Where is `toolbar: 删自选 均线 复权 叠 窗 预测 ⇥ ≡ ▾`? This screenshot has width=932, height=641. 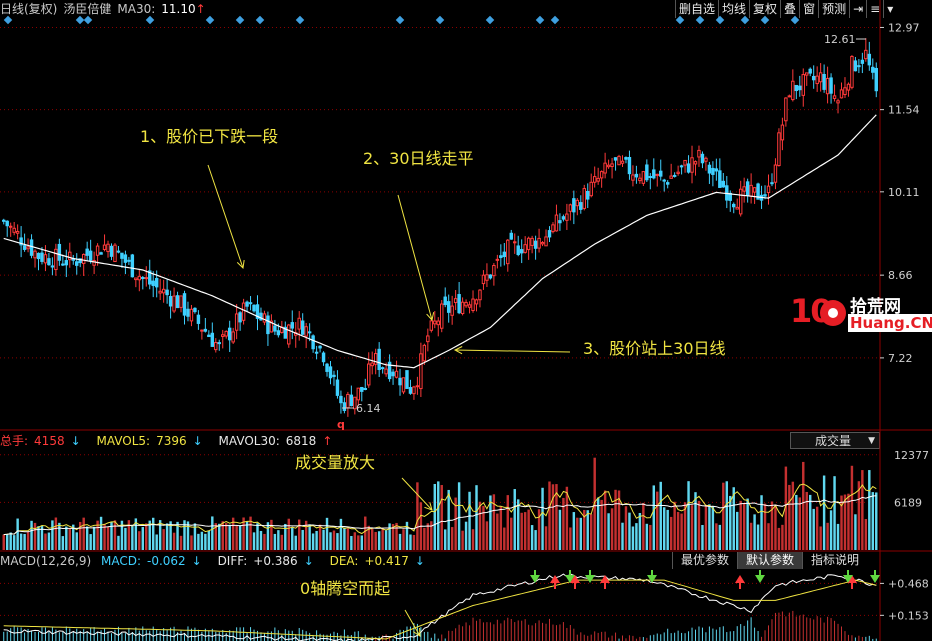 toolbar: 删自选 均线 复权 叠 窗 预测 ⇥ ≡ ▾ is located at coordinates (785, 9).